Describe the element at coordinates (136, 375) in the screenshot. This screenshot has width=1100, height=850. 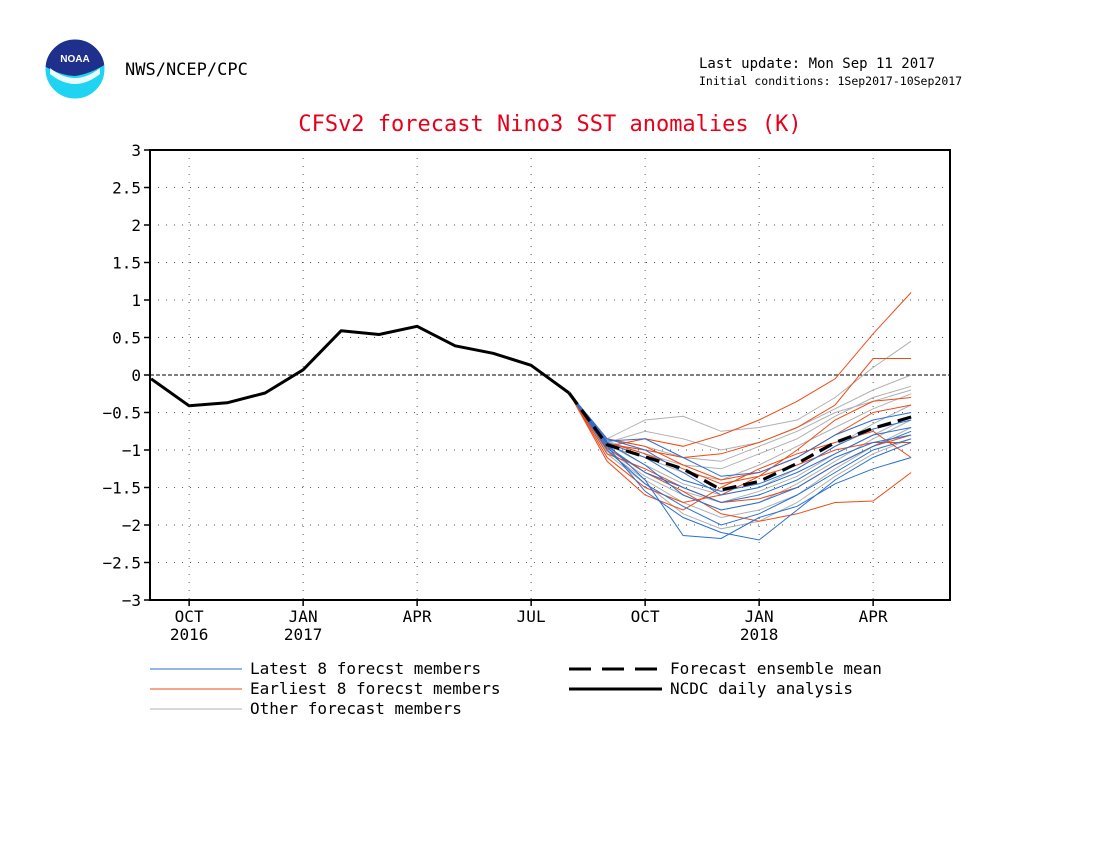
I see `y-tick-label: 0` at that location.